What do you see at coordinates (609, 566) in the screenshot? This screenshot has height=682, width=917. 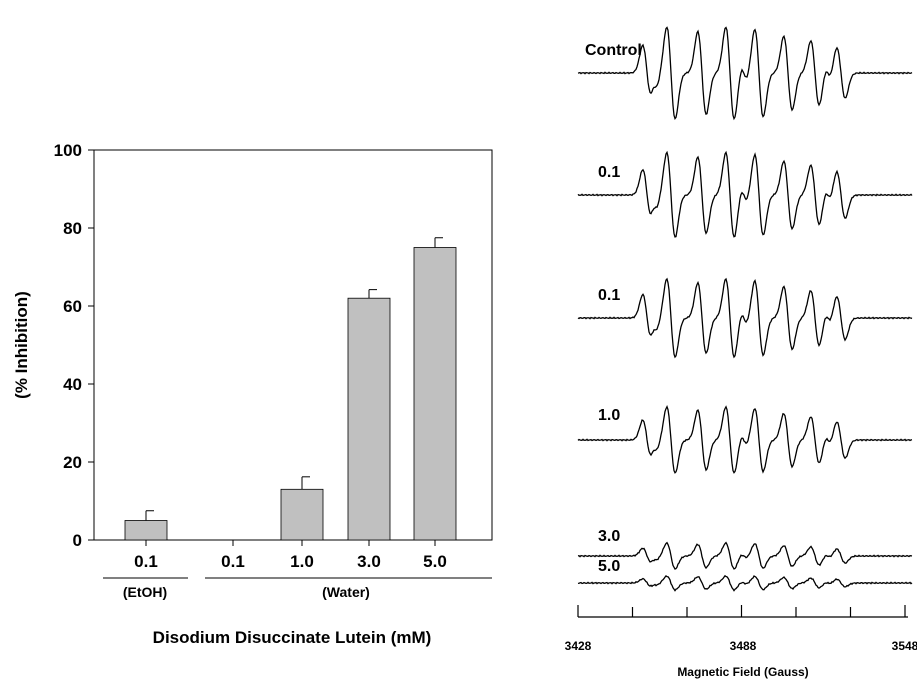 I see `esr-trace-label: 5.0` at bounding box center [609, 566].